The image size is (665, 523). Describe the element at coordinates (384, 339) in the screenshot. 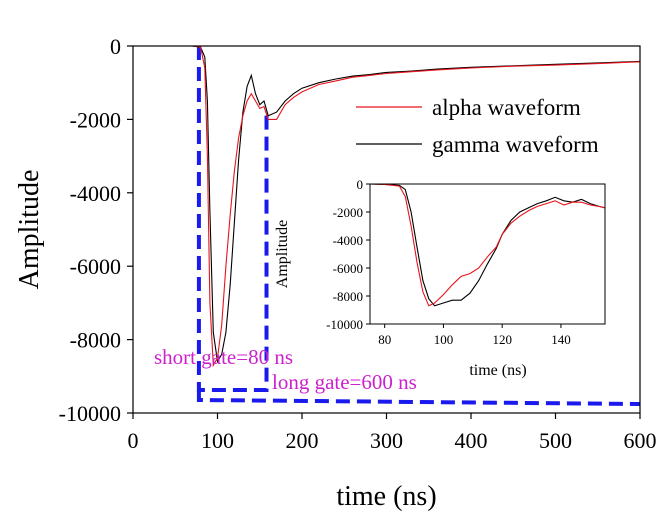

I see `inset-x-tick-label: 80` at that location.